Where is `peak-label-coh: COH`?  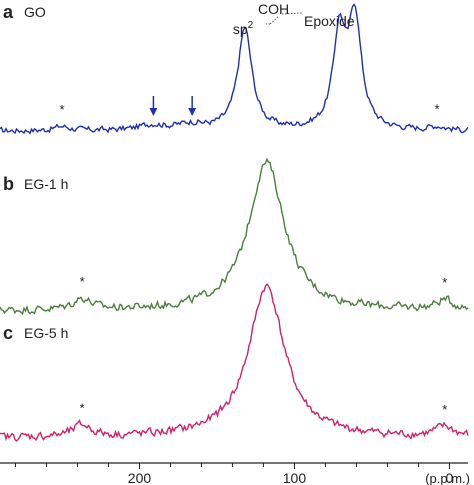 peak-label-coh: COH is located at coordinates (273, 9).